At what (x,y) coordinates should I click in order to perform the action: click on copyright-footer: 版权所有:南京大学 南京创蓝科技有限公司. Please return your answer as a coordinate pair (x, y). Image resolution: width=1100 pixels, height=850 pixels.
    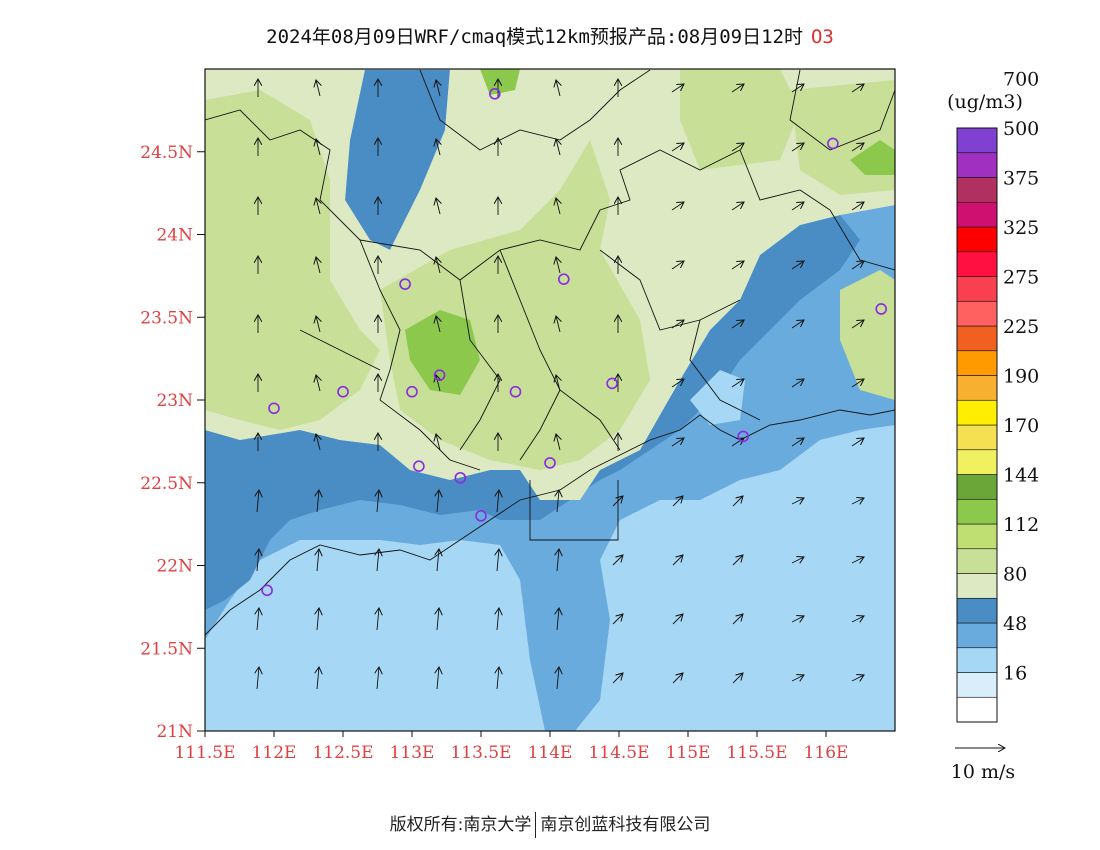
    Looking at the image, I should click on (550, 824).